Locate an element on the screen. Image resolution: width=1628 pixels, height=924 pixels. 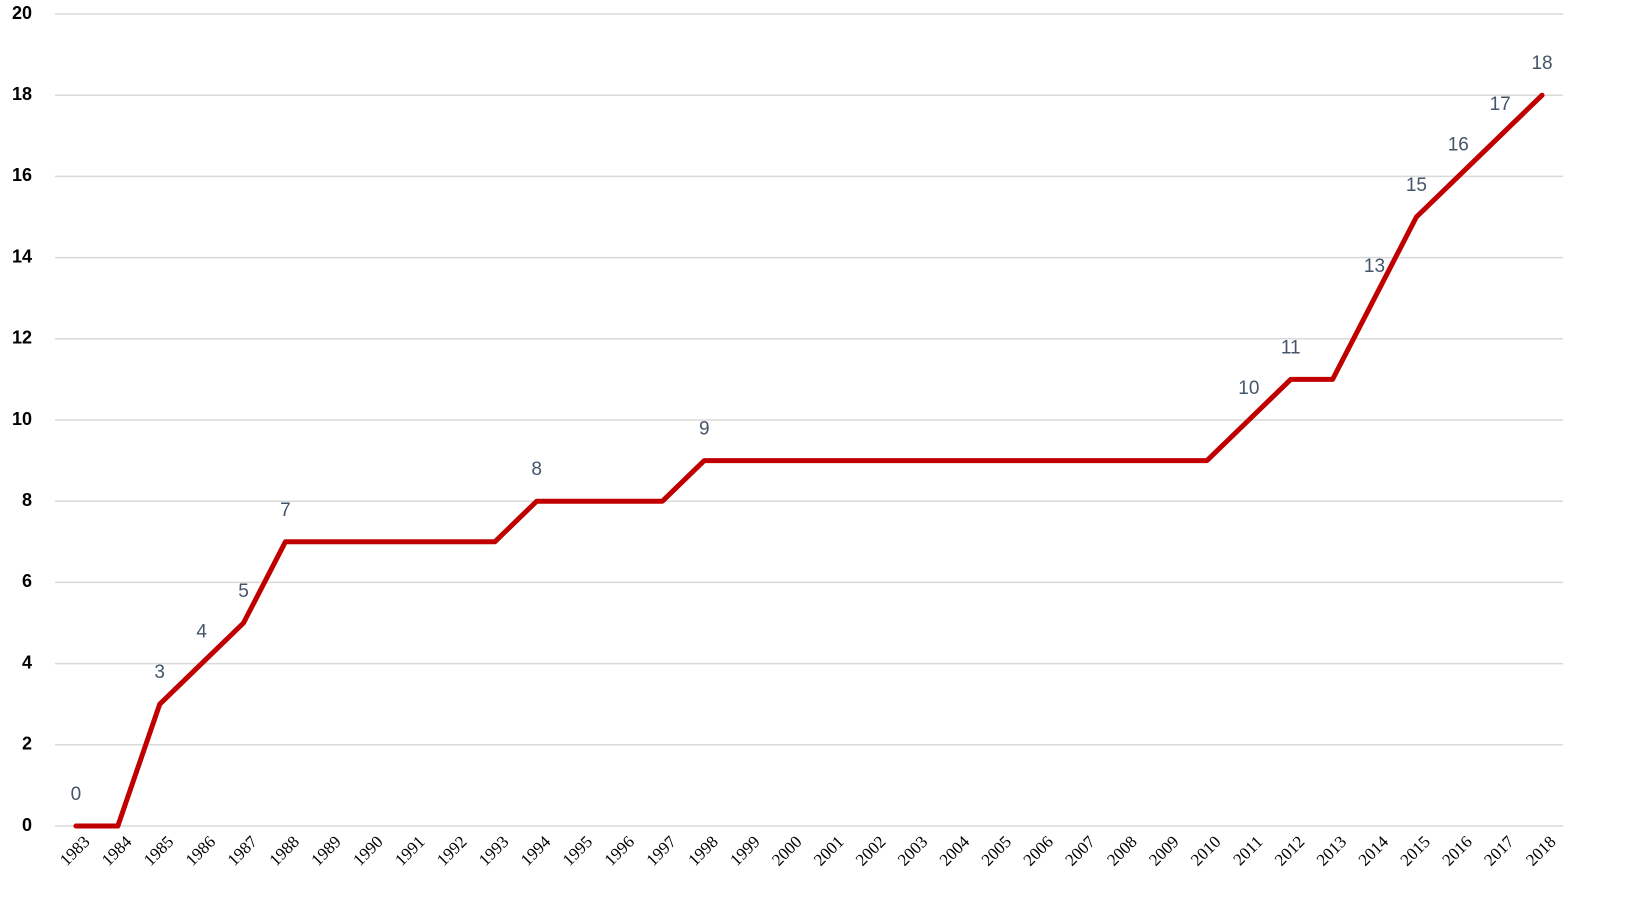
x-tick-label: 2002 is located at coordinates (870, 850).